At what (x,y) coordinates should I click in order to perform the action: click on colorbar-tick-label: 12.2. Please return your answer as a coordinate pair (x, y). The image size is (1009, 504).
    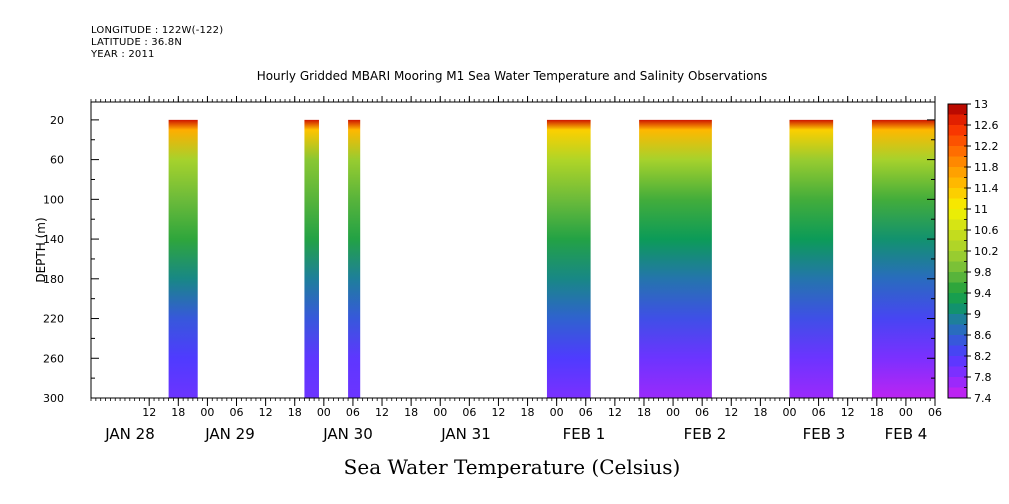
    Looking at the image, I should click on (986, 146).